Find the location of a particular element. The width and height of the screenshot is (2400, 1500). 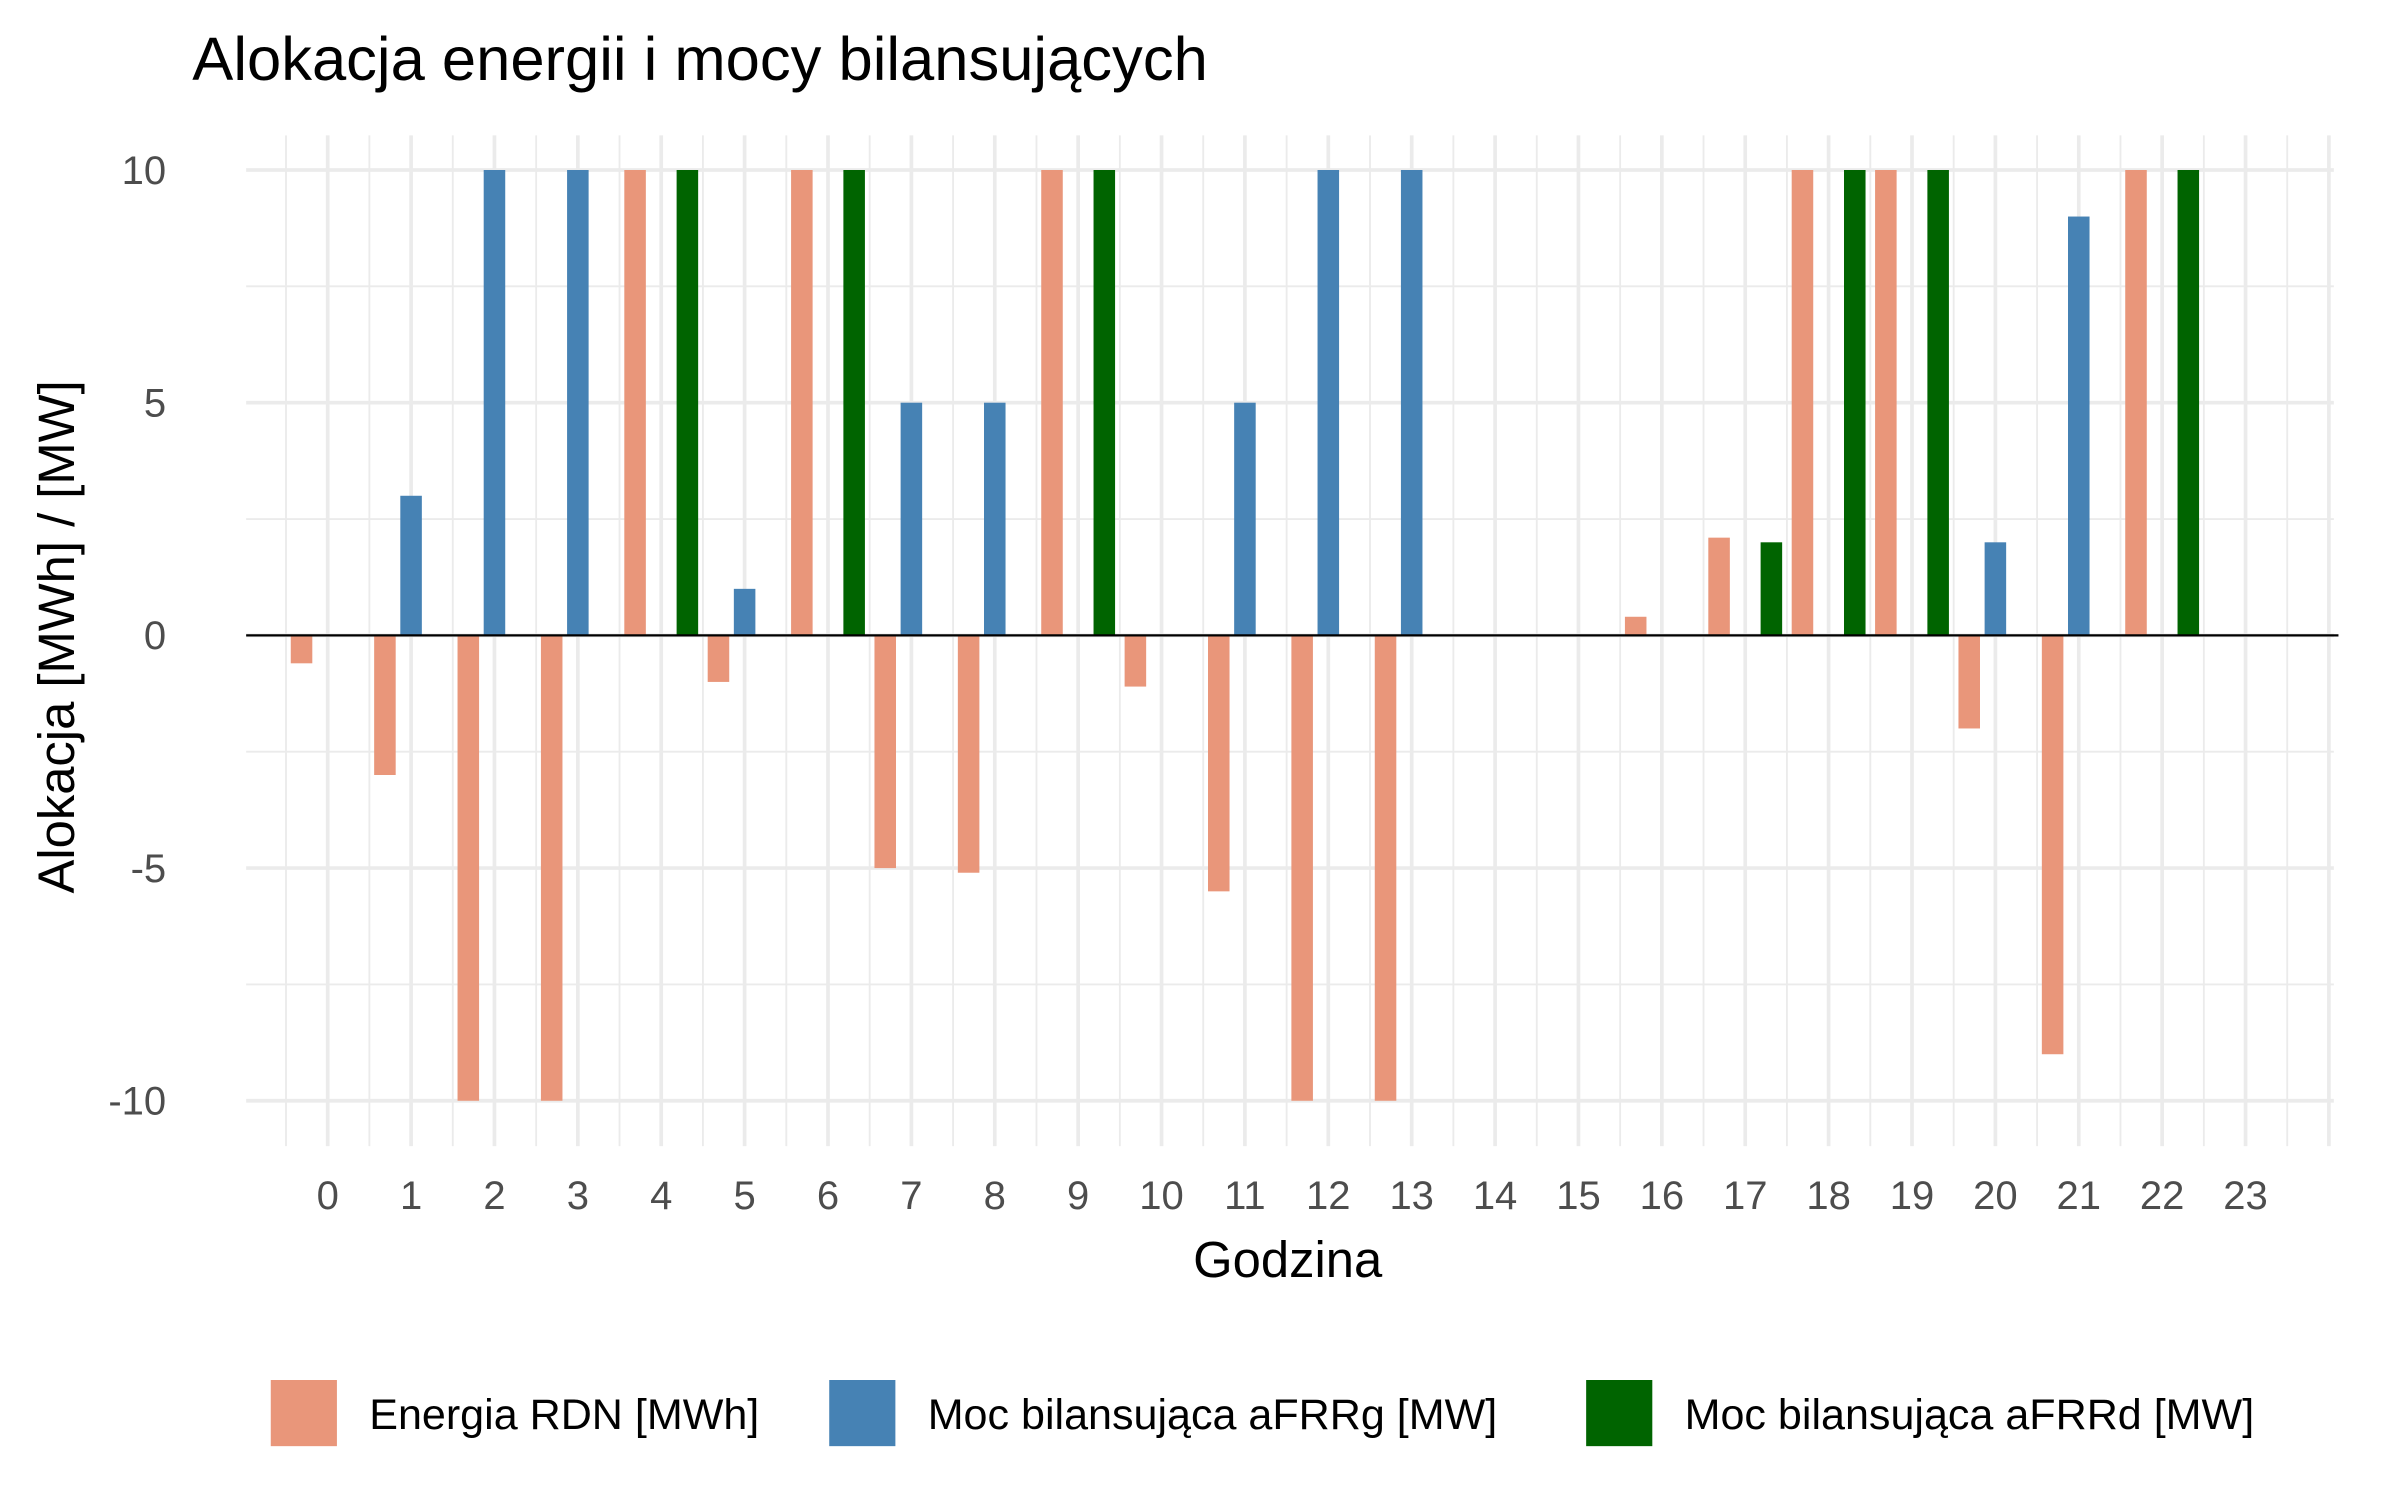

chart-title: Alokacja energii i mocy bilansujących is located at coordinates (700, 59).